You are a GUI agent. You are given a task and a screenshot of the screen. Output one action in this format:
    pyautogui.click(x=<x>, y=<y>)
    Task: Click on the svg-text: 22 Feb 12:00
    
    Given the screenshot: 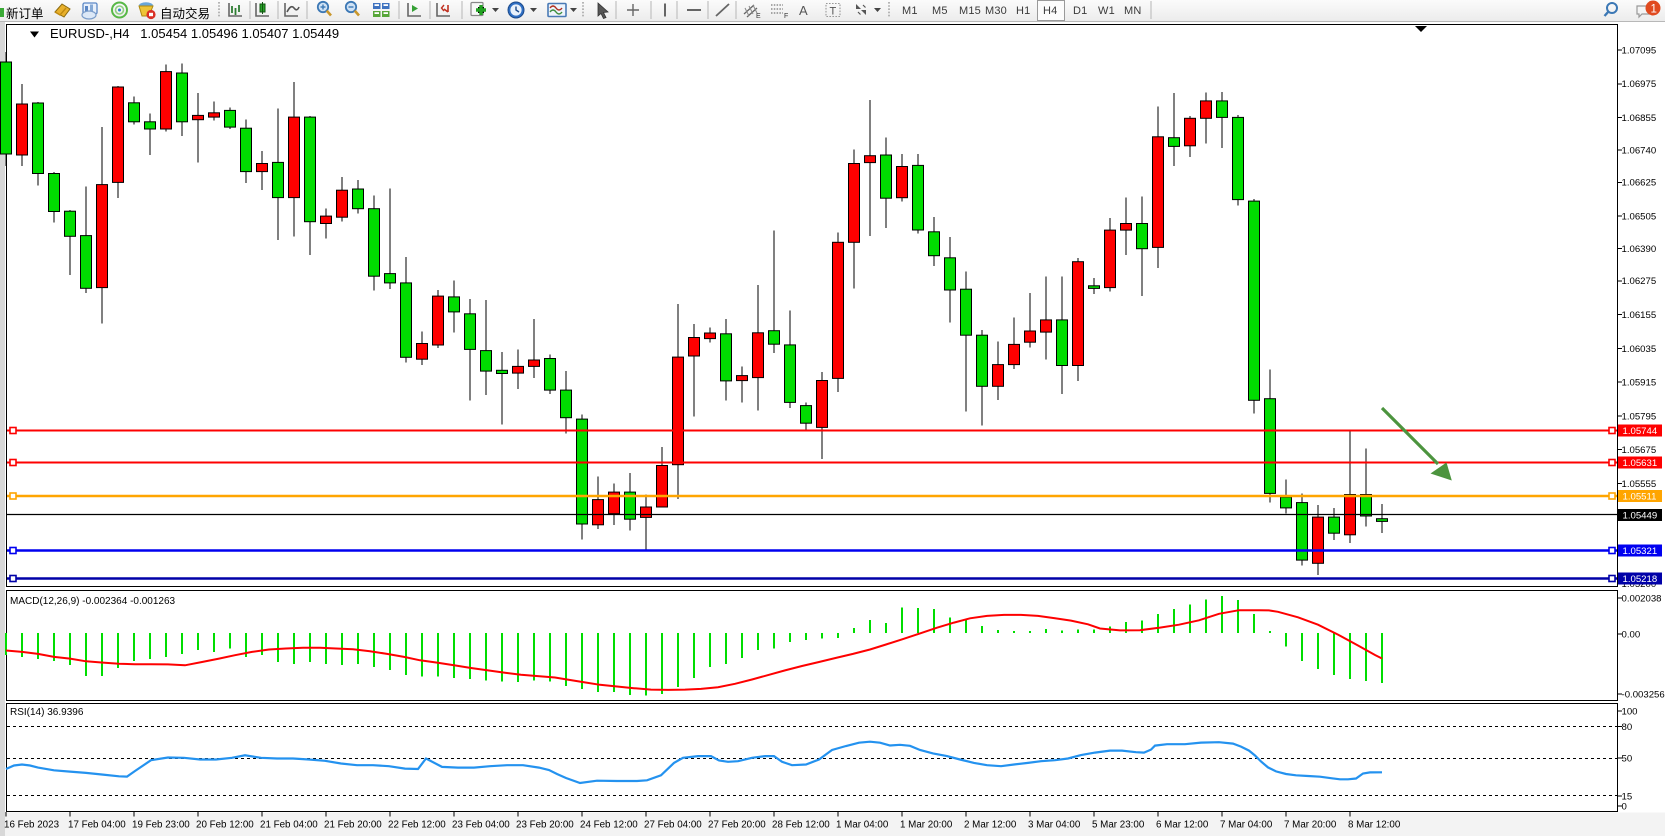 What is the action you would take?
    pyautogui.click(x=417, y=825)
    